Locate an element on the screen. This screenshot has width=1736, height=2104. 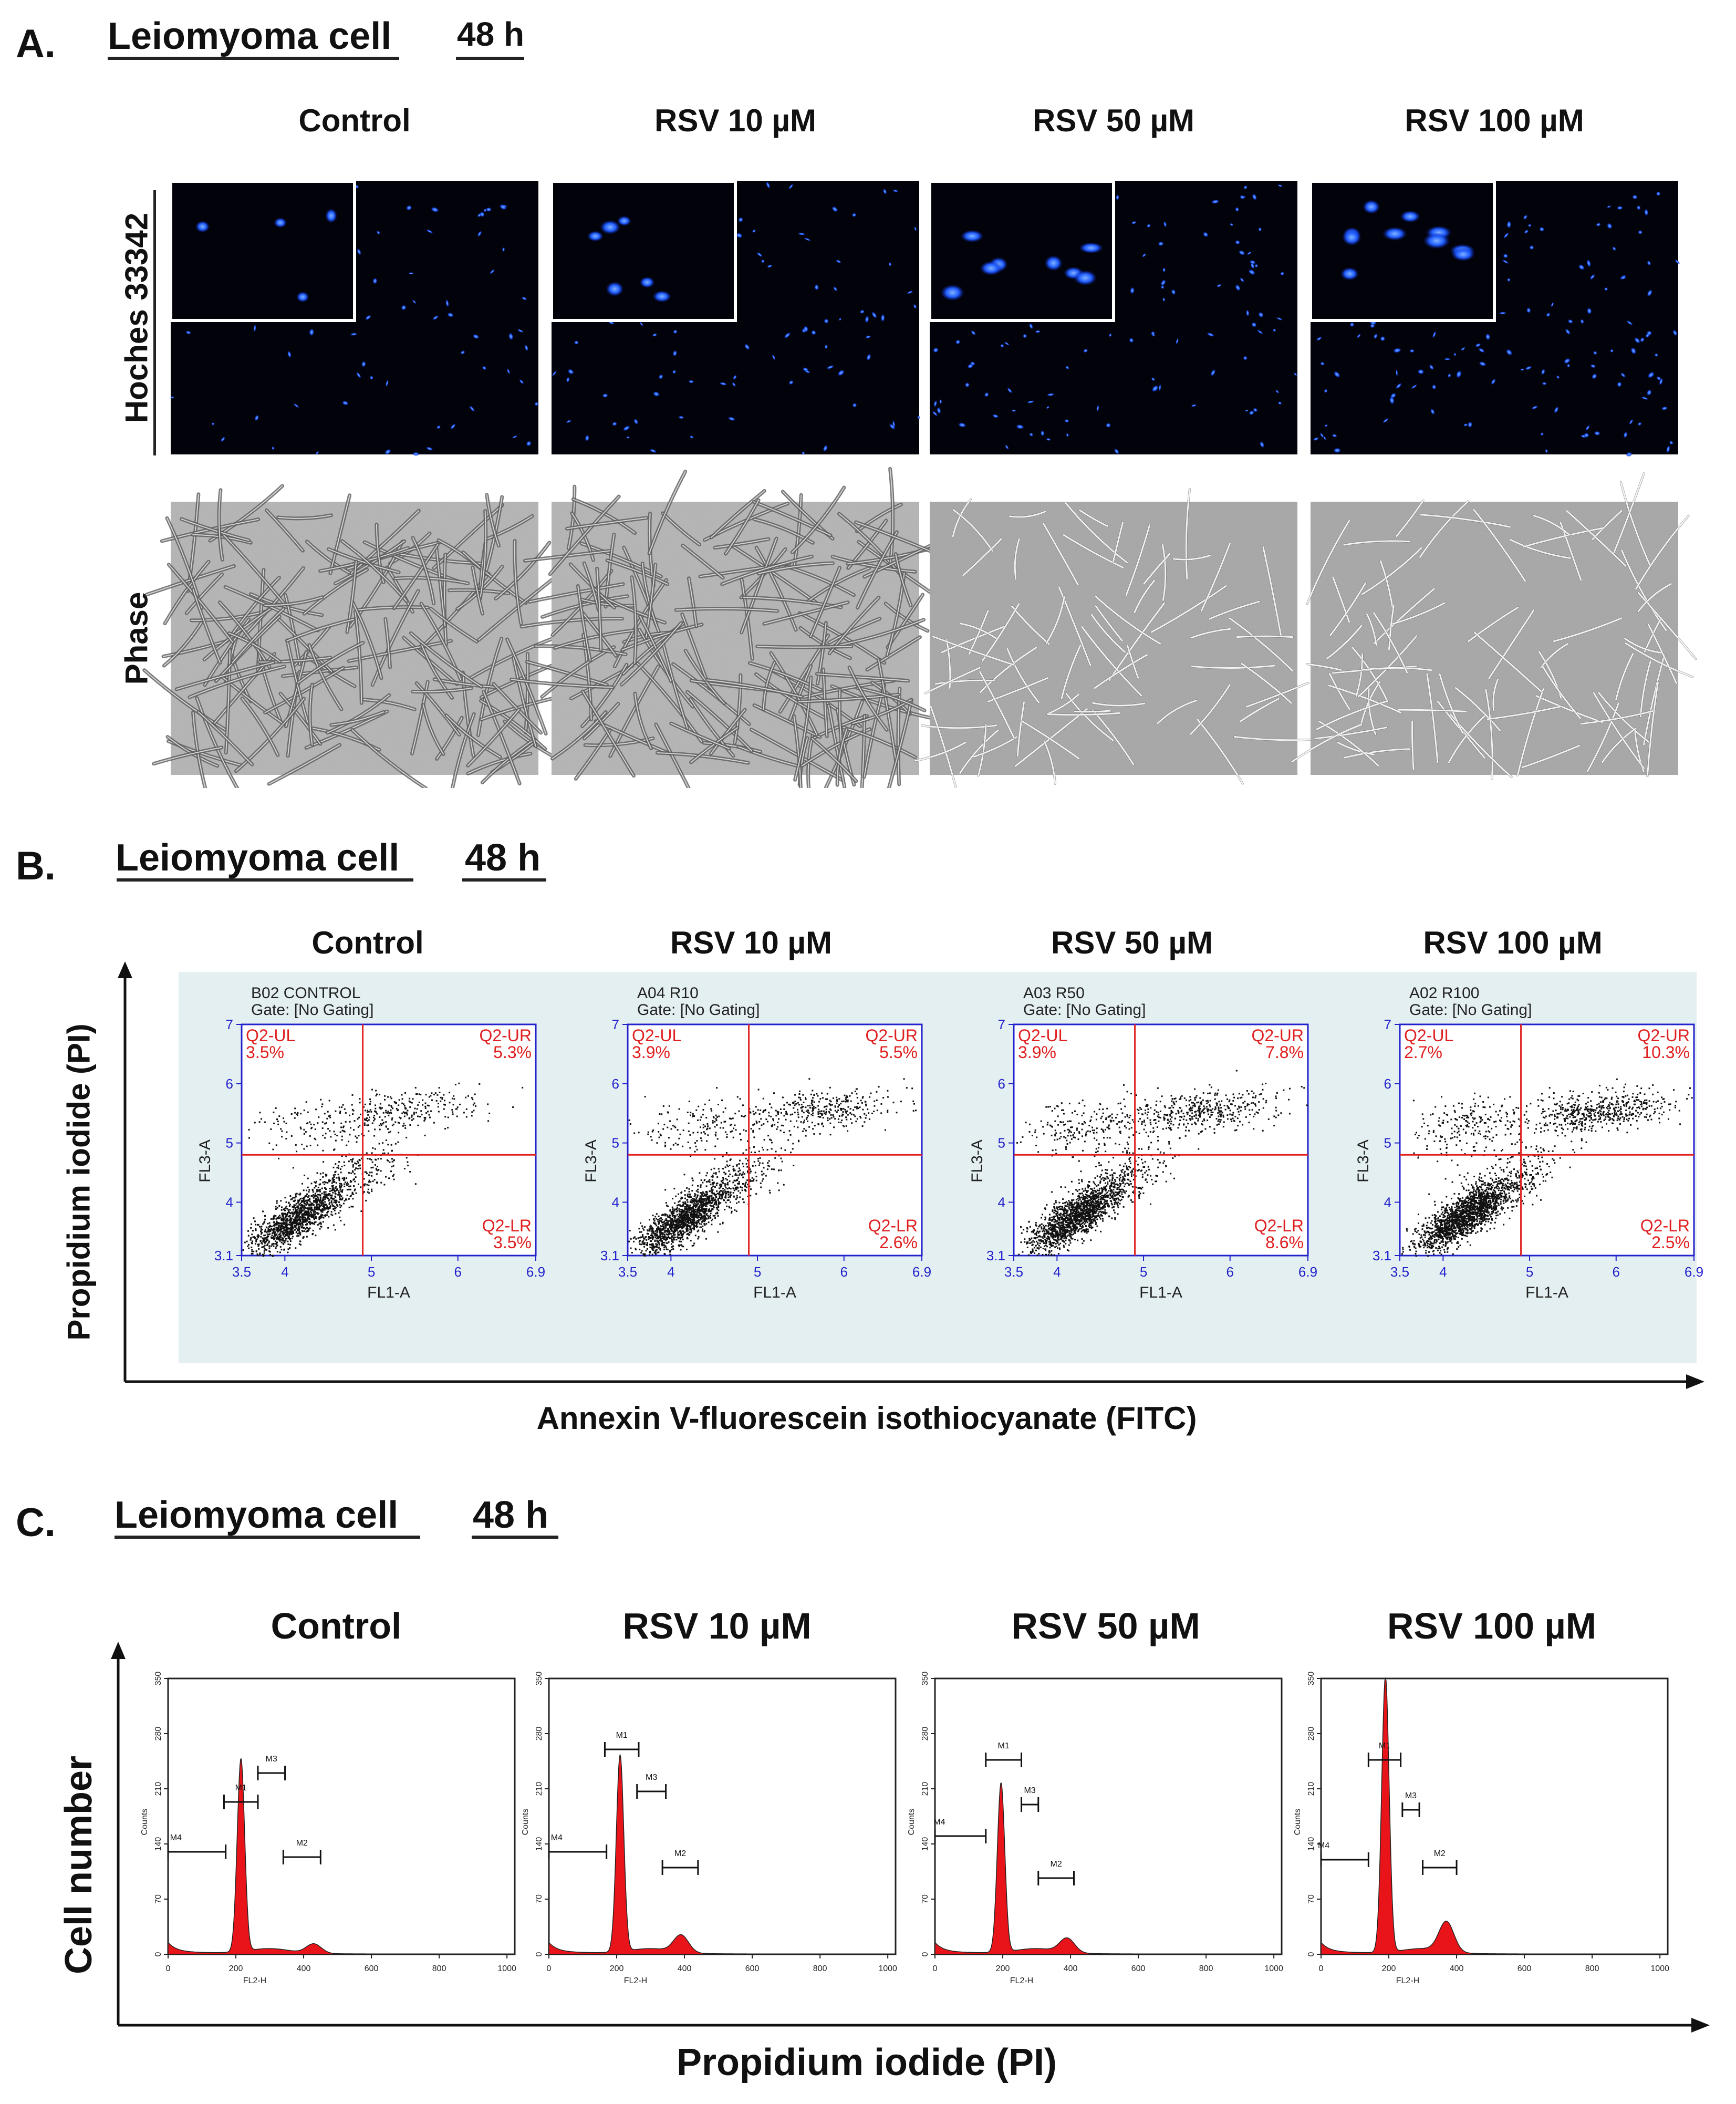
y-tick-label: 7 is located at coordinates (1388, 1024).